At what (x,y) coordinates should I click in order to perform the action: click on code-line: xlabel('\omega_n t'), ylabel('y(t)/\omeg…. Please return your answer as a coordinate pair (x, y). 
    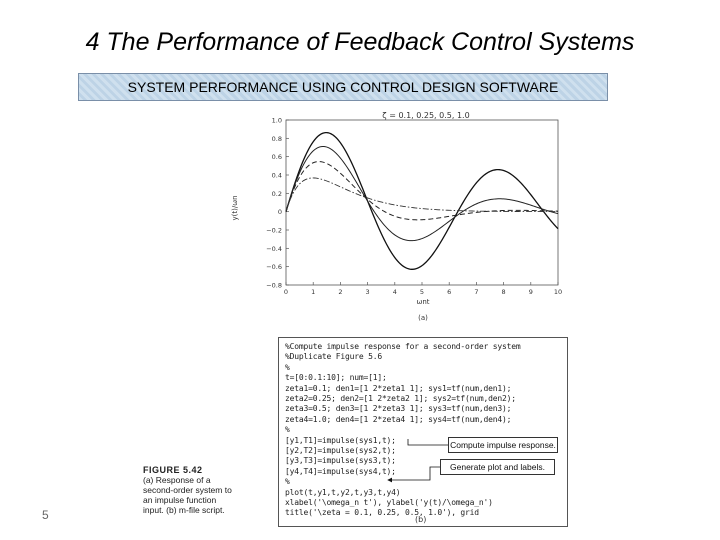
    Looking at the image, I should click on (389, 502).